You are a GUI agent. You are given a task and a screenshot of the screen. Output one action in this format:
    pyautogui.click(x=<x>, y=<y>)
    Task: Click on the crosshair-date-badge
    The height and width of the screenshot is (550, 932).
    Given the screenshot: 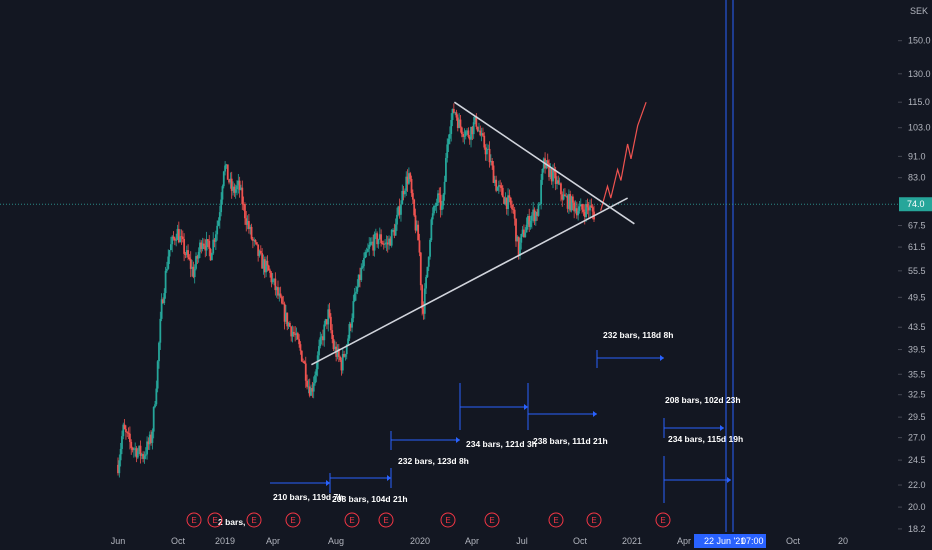 What is the action you would take?
    pyautogui.click(x=730, y=541)
    